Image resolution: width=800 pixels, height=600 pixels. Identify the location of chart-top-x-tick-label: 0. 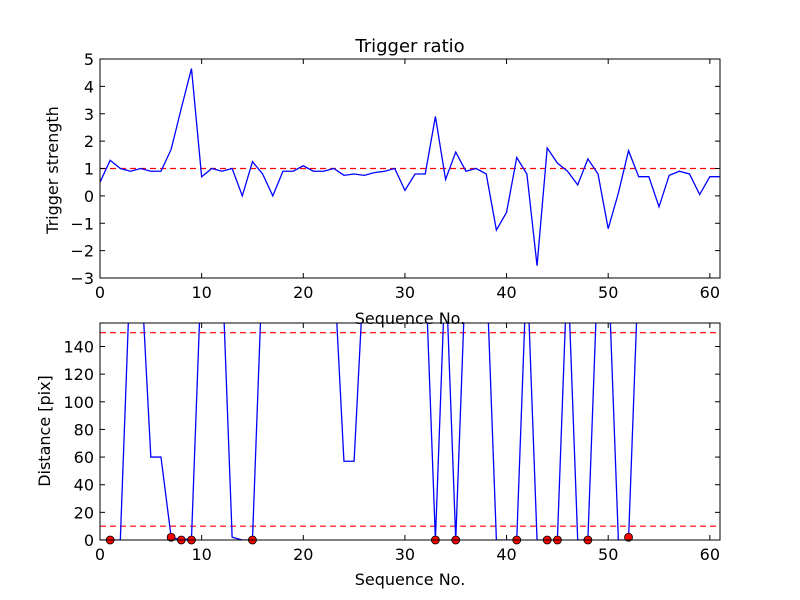
(100, 292).